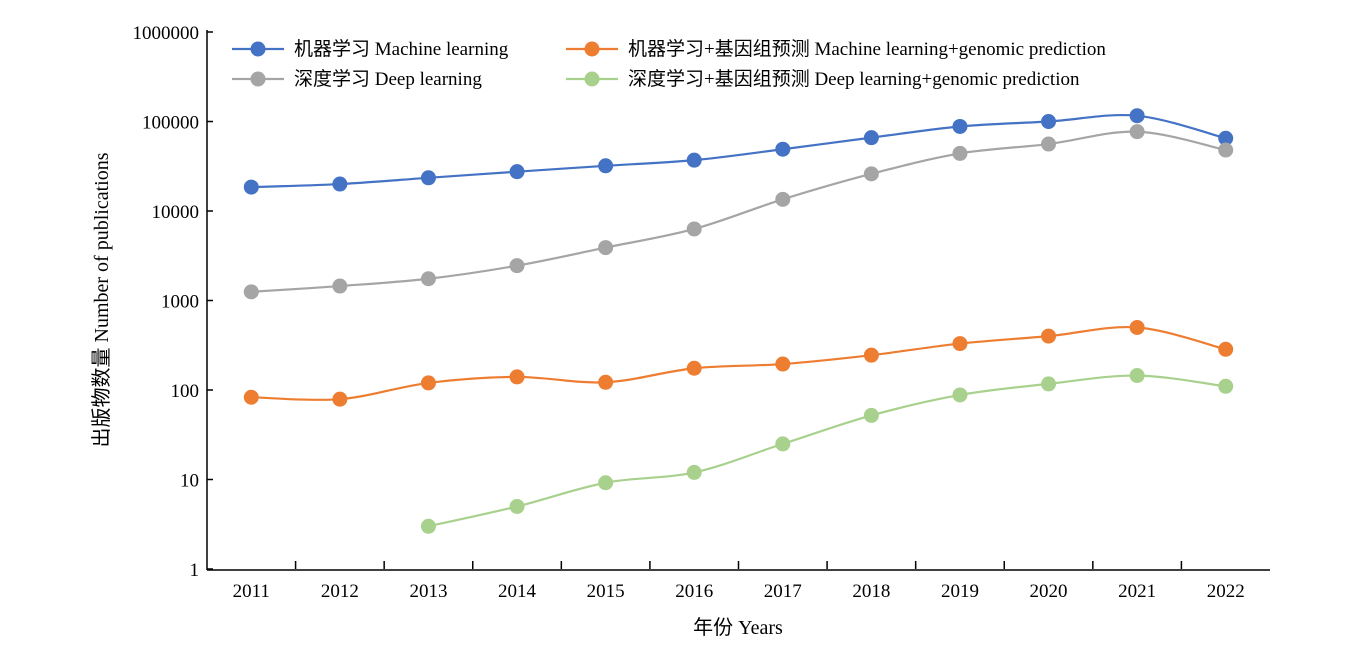 Image resolution: width=1345 pixels, height=662 pixels. I want to click on y-axis-title: 出版物数量 Number of publications, so click(101, 299).